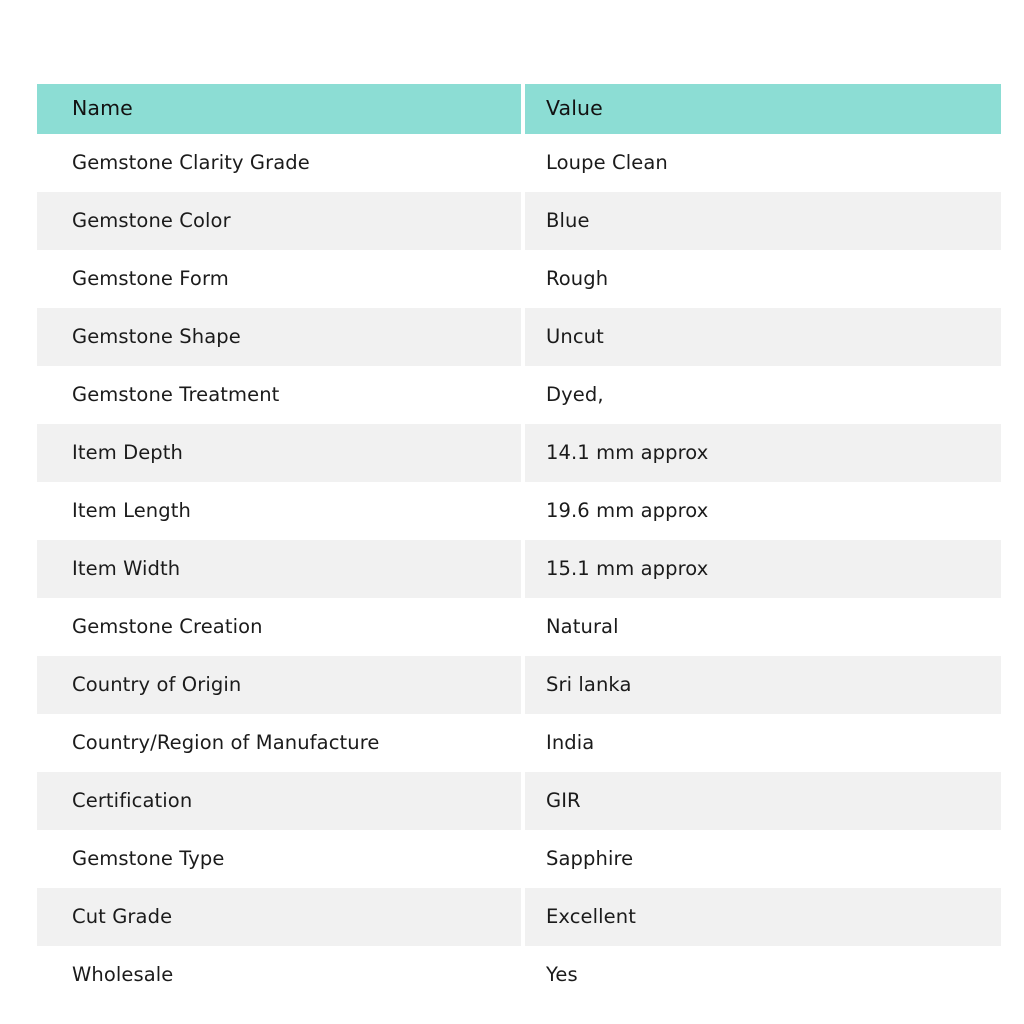  I want to click on table-row: Gemstone Clarity Grade Loupe Clean, so click(519, 163).